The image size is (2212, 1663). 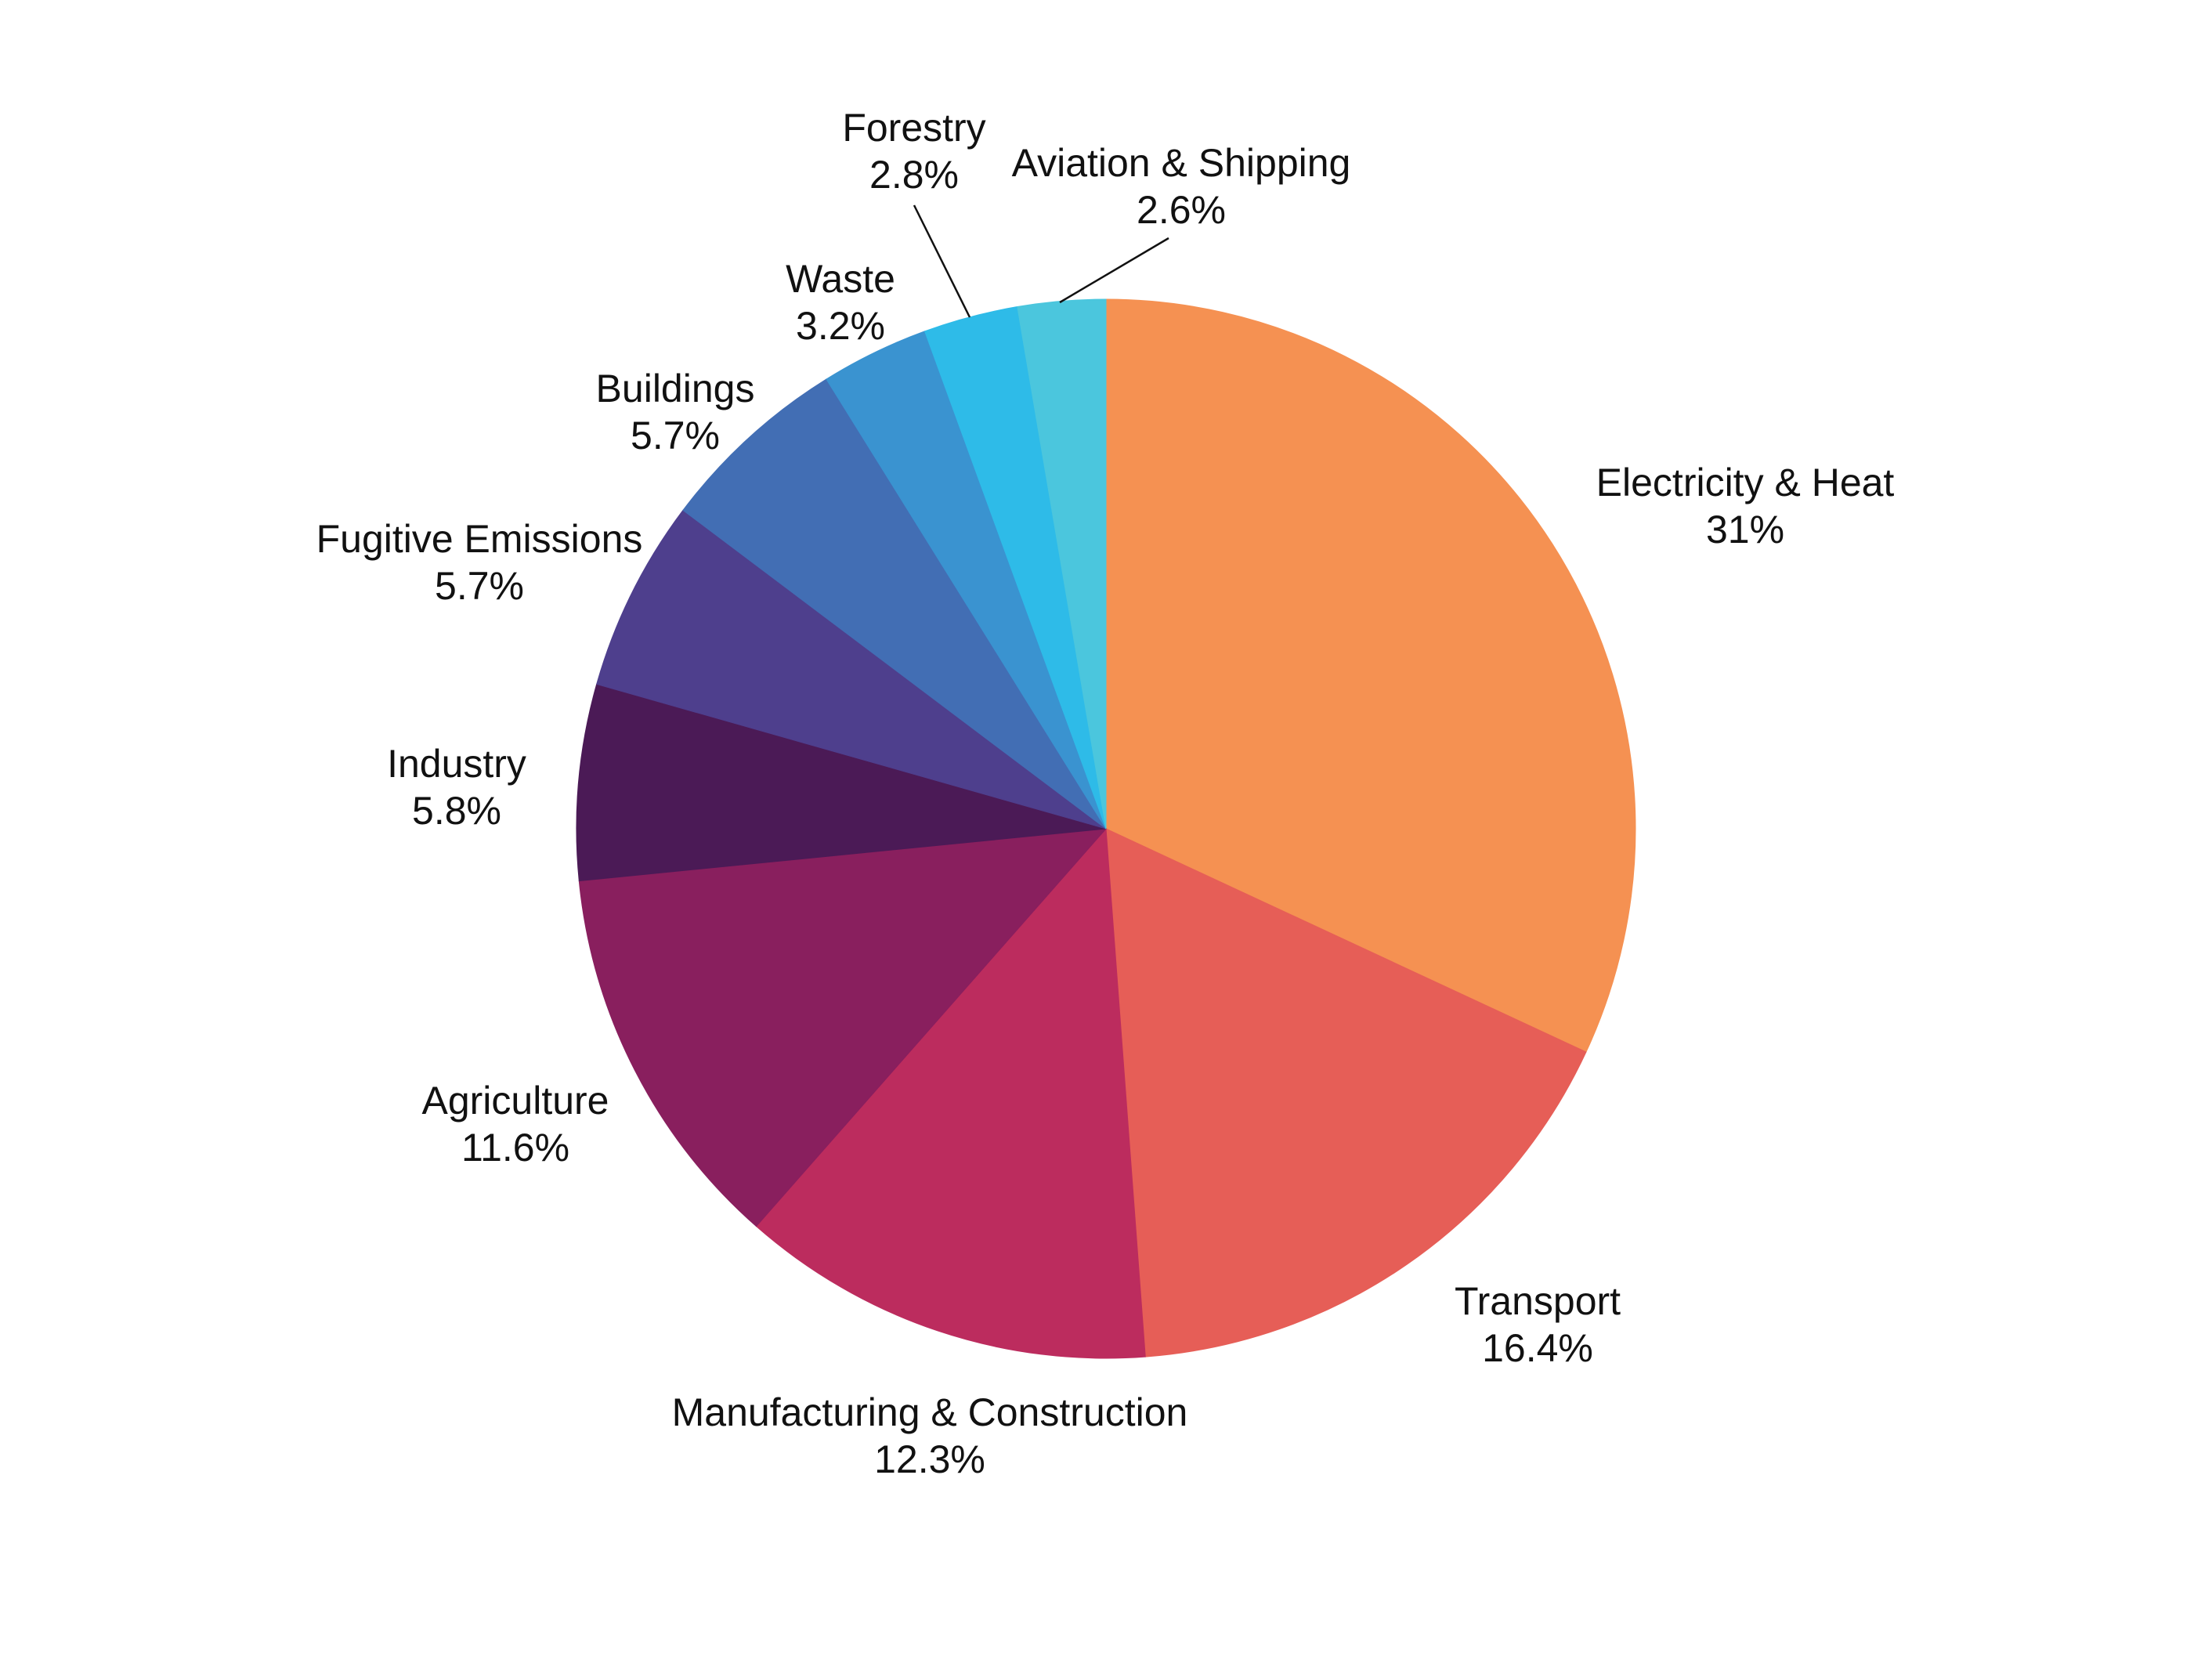 What do you see at coordinates (841, 326) in the screenshot?
I see `label-value: 3.2%` at bounding box center [841, 326].